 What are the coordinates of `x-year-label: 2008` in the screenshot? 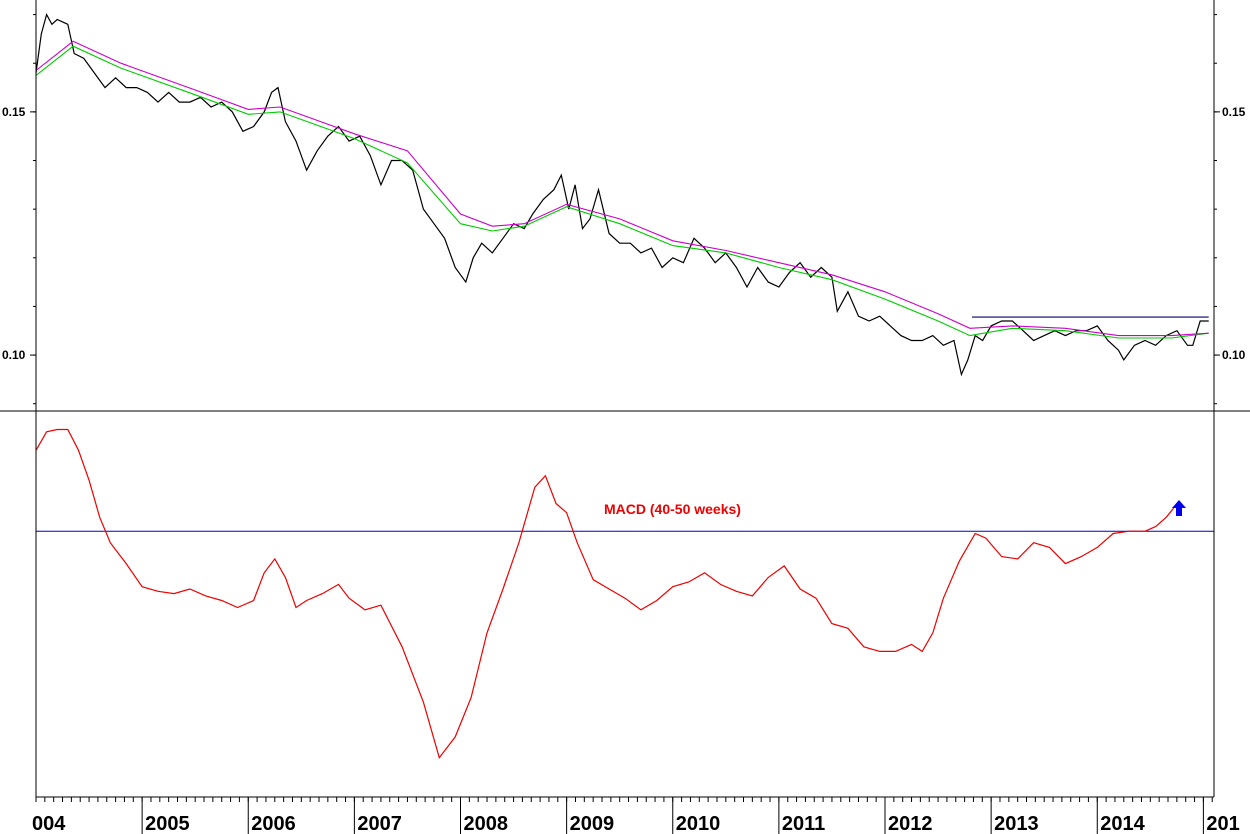 It's located at (486, 823).